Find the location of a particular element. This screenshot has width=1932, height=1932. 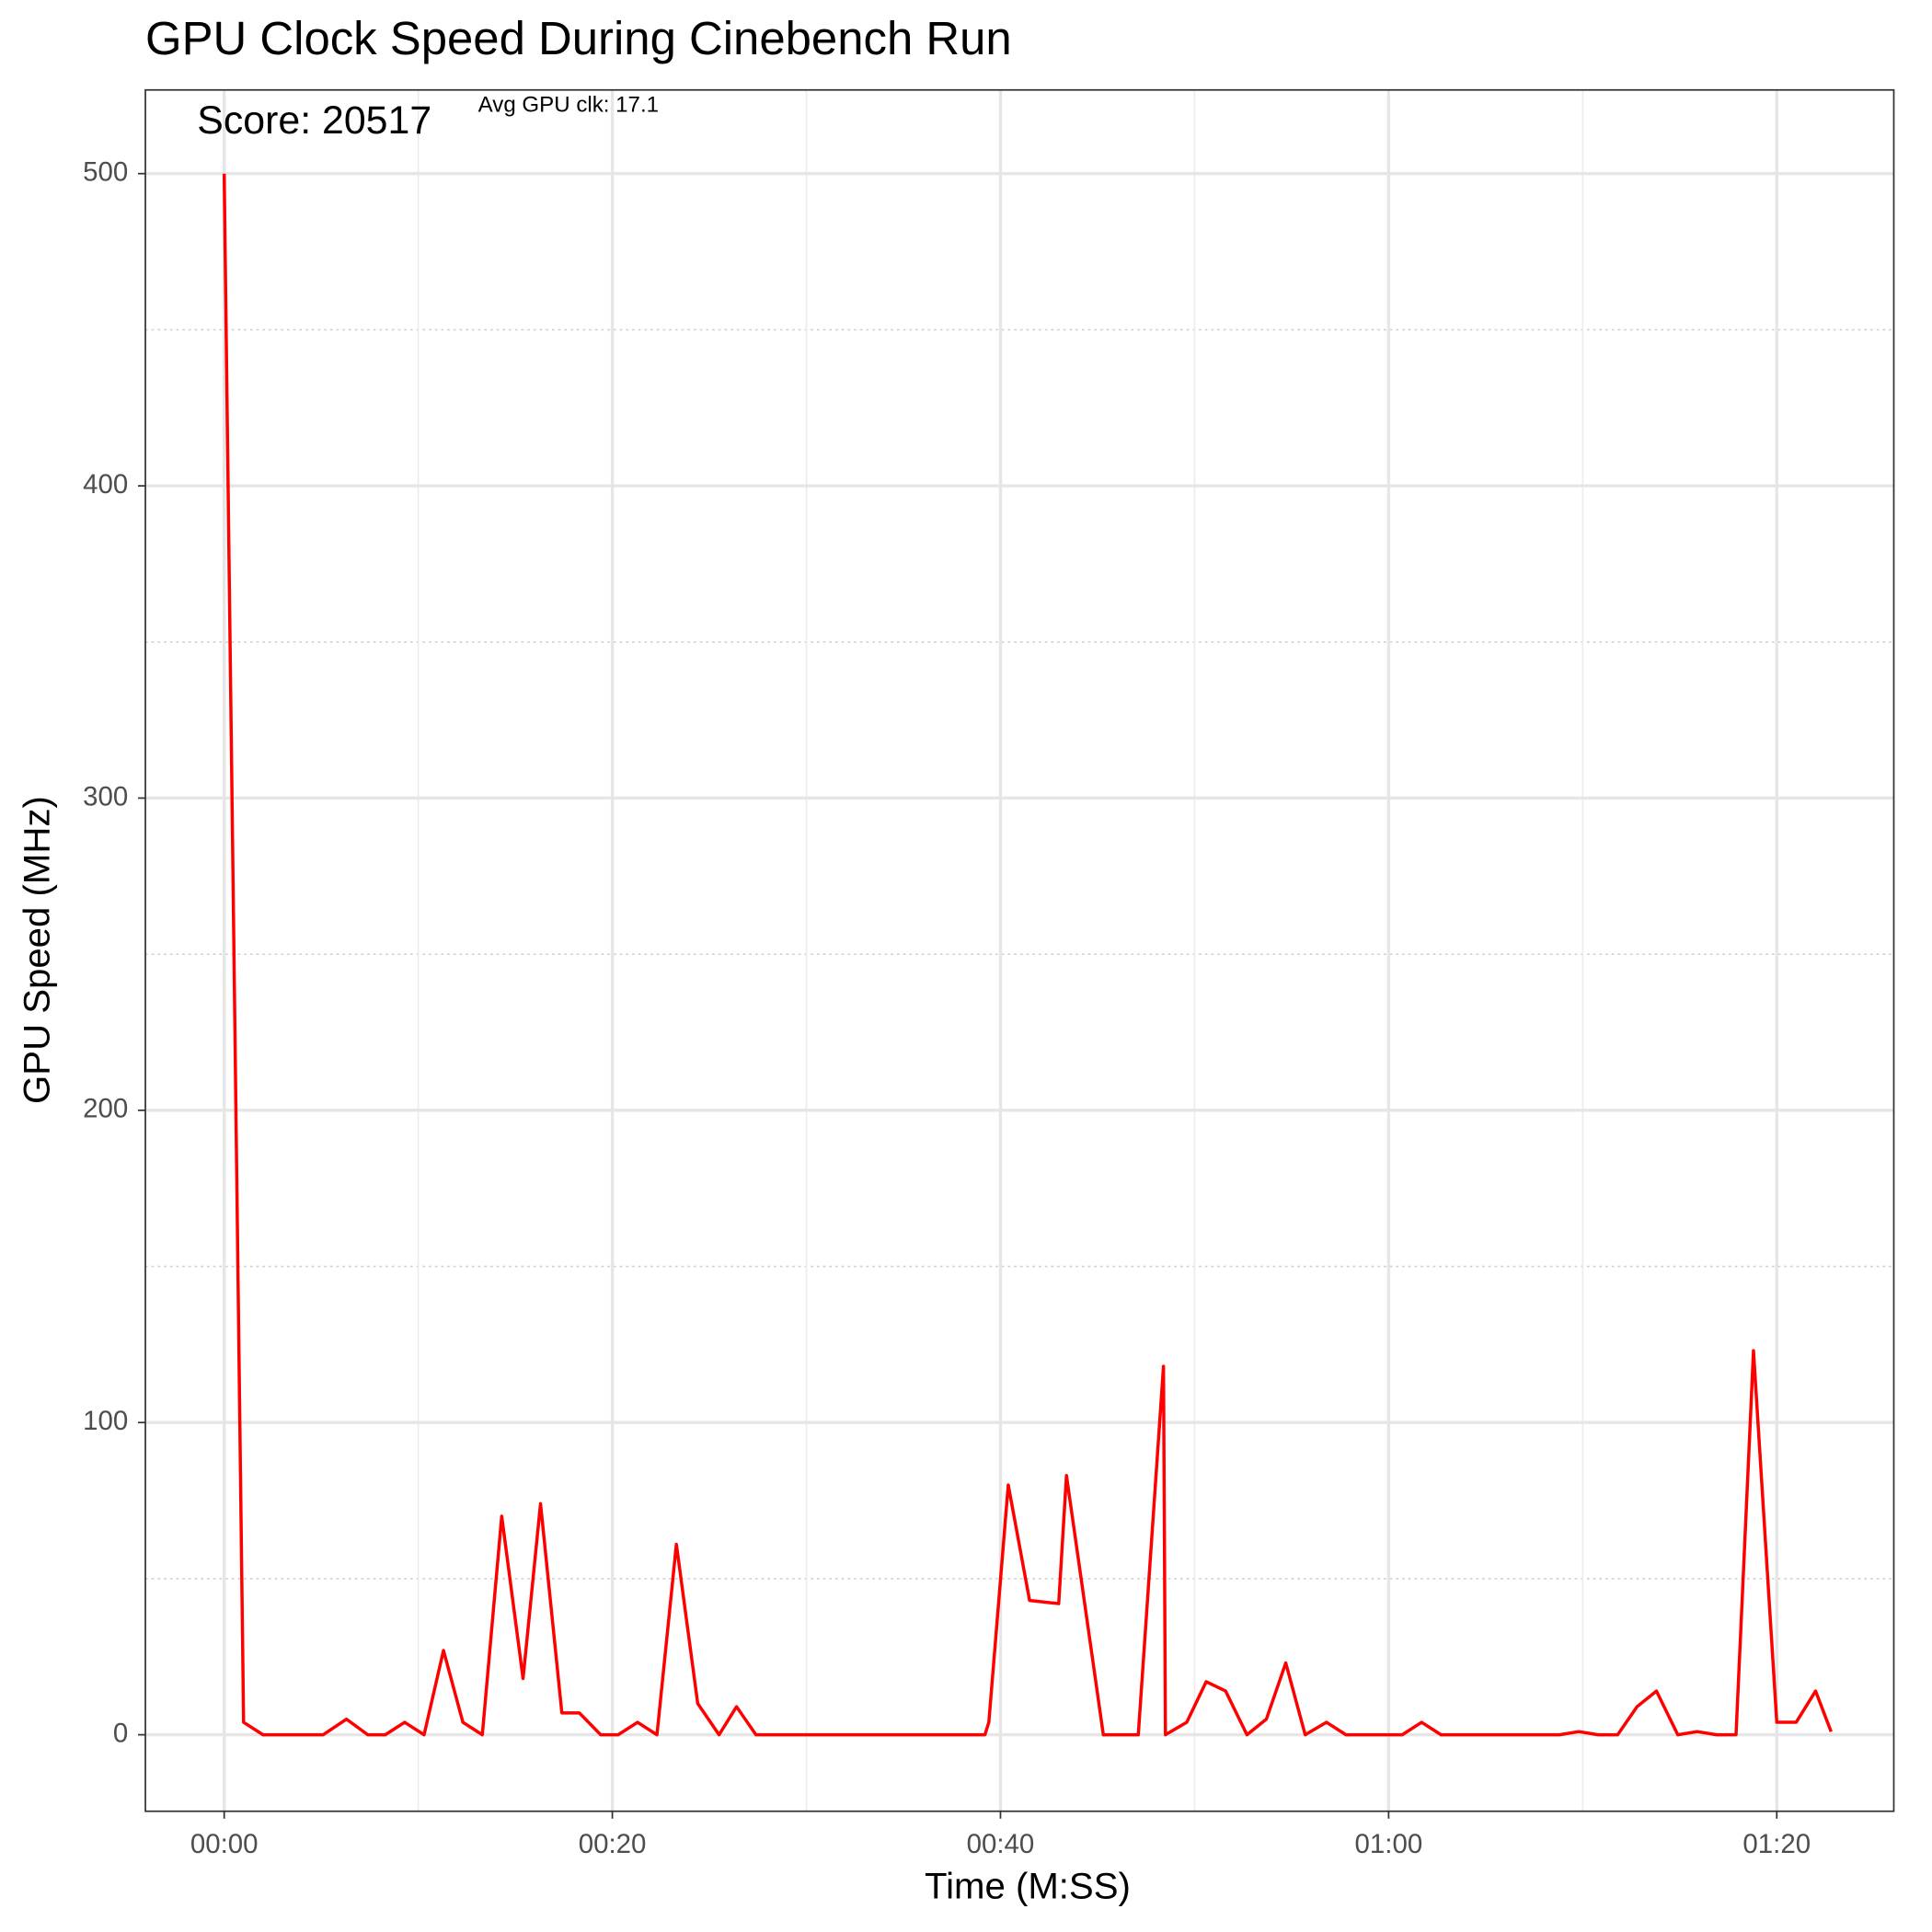

y-tick-label: 500 is located at coordinates (105, 172).